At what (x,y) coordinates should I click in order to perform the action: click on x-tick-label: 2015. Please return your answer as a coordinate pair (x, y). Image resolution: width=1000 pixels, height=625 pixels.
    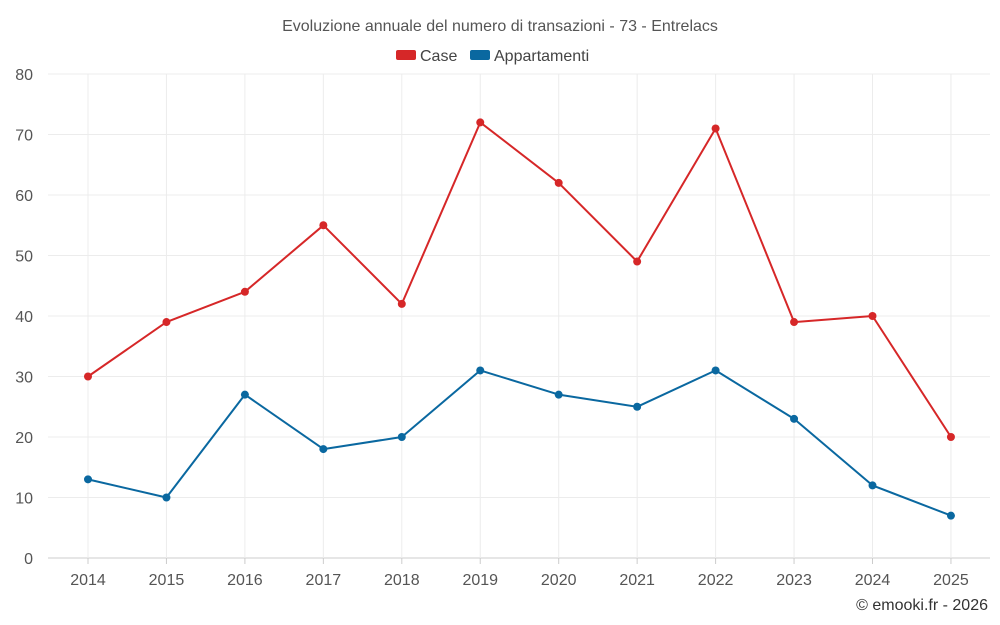
    Looking at the image, I should click on (167, 580).